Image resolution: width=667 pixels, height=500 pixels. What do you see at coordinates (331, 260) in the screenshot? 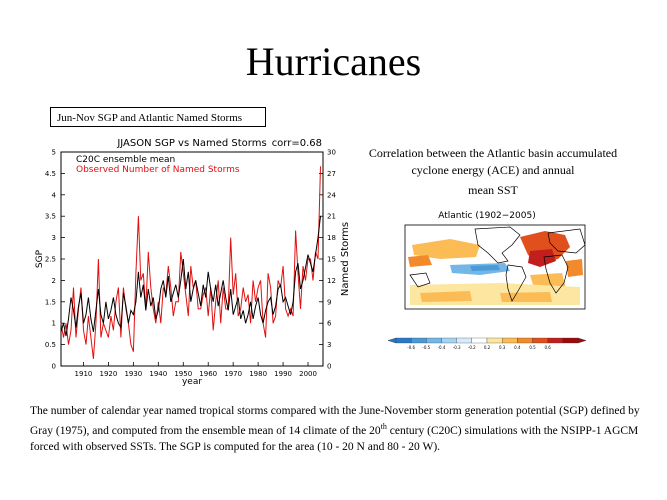
I see `y2-tick-label: 15` at bounding box center [331, 260].